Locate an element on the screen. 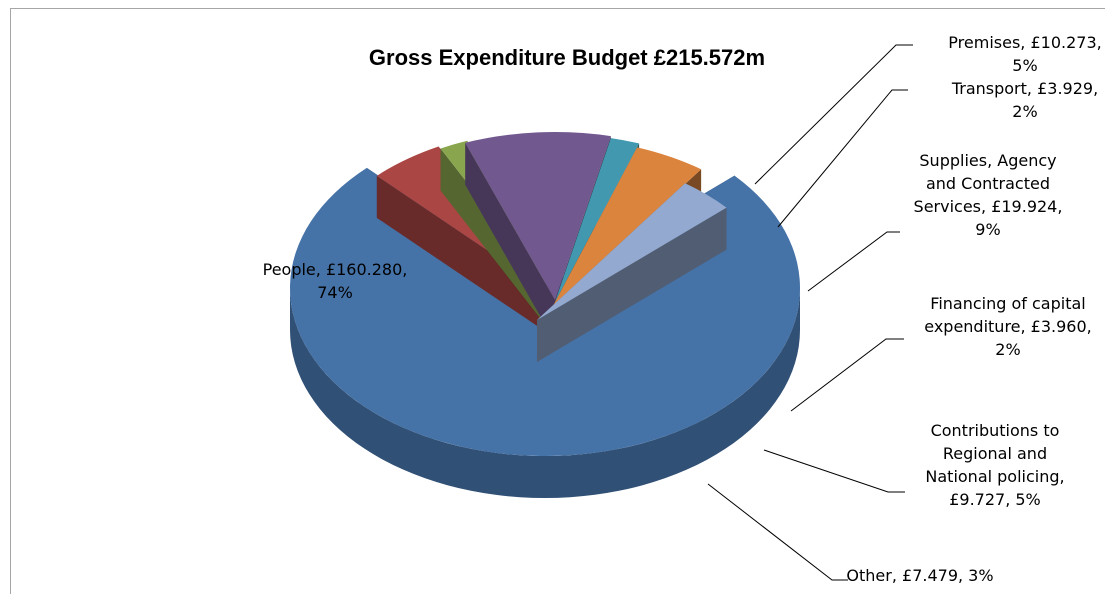 Image resolution: width=1105 pixels, height=594 pixels. data-label-line: Services, £19.924, is located at coordinates (988, 206).